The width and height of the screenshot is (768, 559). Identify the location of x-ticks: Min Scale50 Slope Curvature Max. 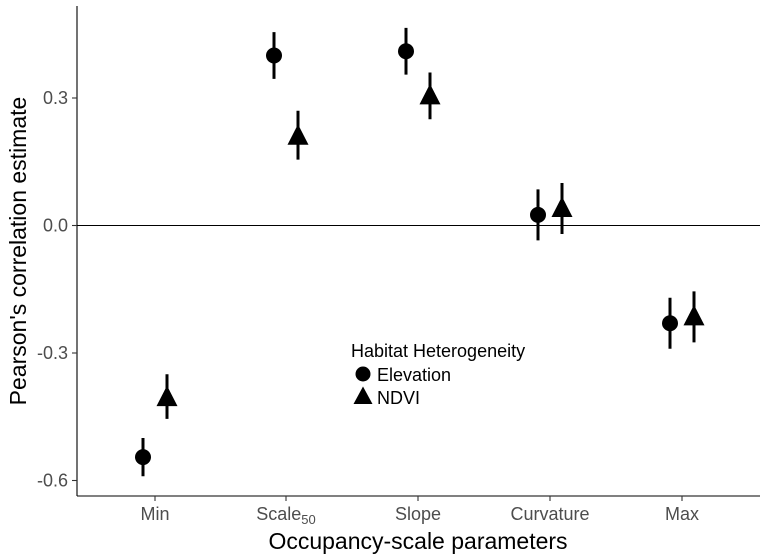
(419, 511).